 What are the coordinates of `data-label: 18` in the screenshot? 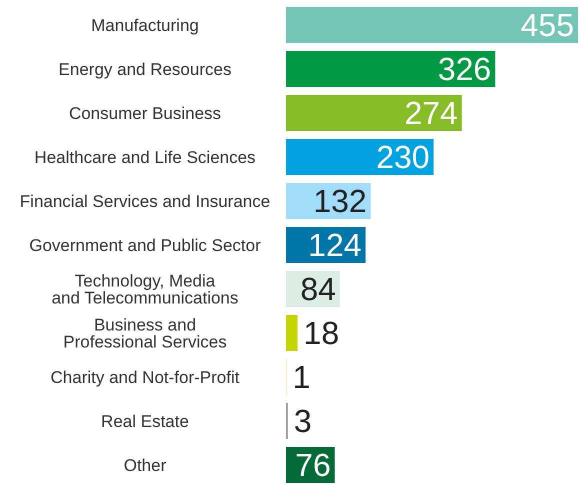 It's located at (322, 333).